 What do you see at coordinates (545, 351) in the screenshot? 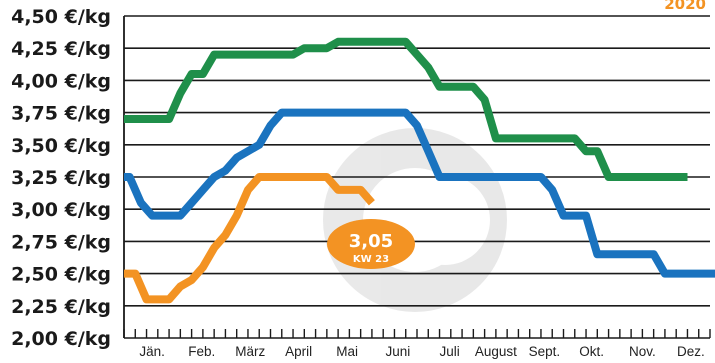
I see `x-tick-label: Sept.` at bounding box center [545, 351].